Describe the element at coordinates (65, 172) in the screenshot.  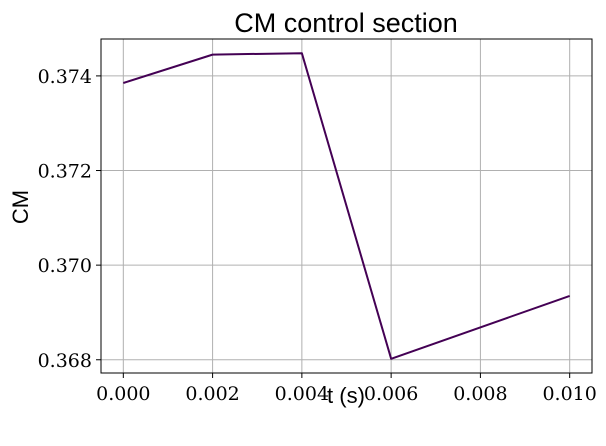
I see `y-tick-label: 0.372` at that location.